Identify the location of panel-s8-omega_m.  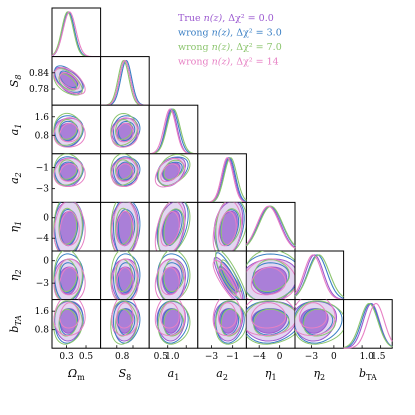
(76, 81).